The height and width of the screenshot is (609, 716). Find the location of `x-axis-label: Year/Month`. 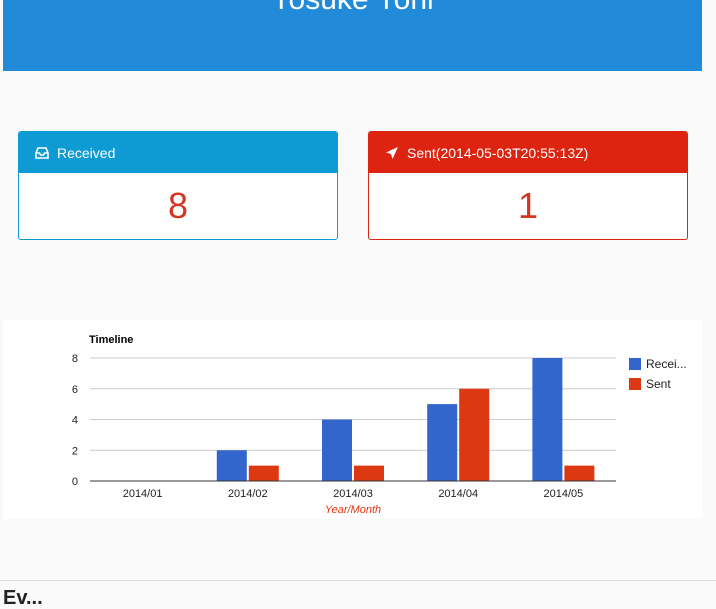

x-axis-label: Year/Month is located at coordinates (353, 510).